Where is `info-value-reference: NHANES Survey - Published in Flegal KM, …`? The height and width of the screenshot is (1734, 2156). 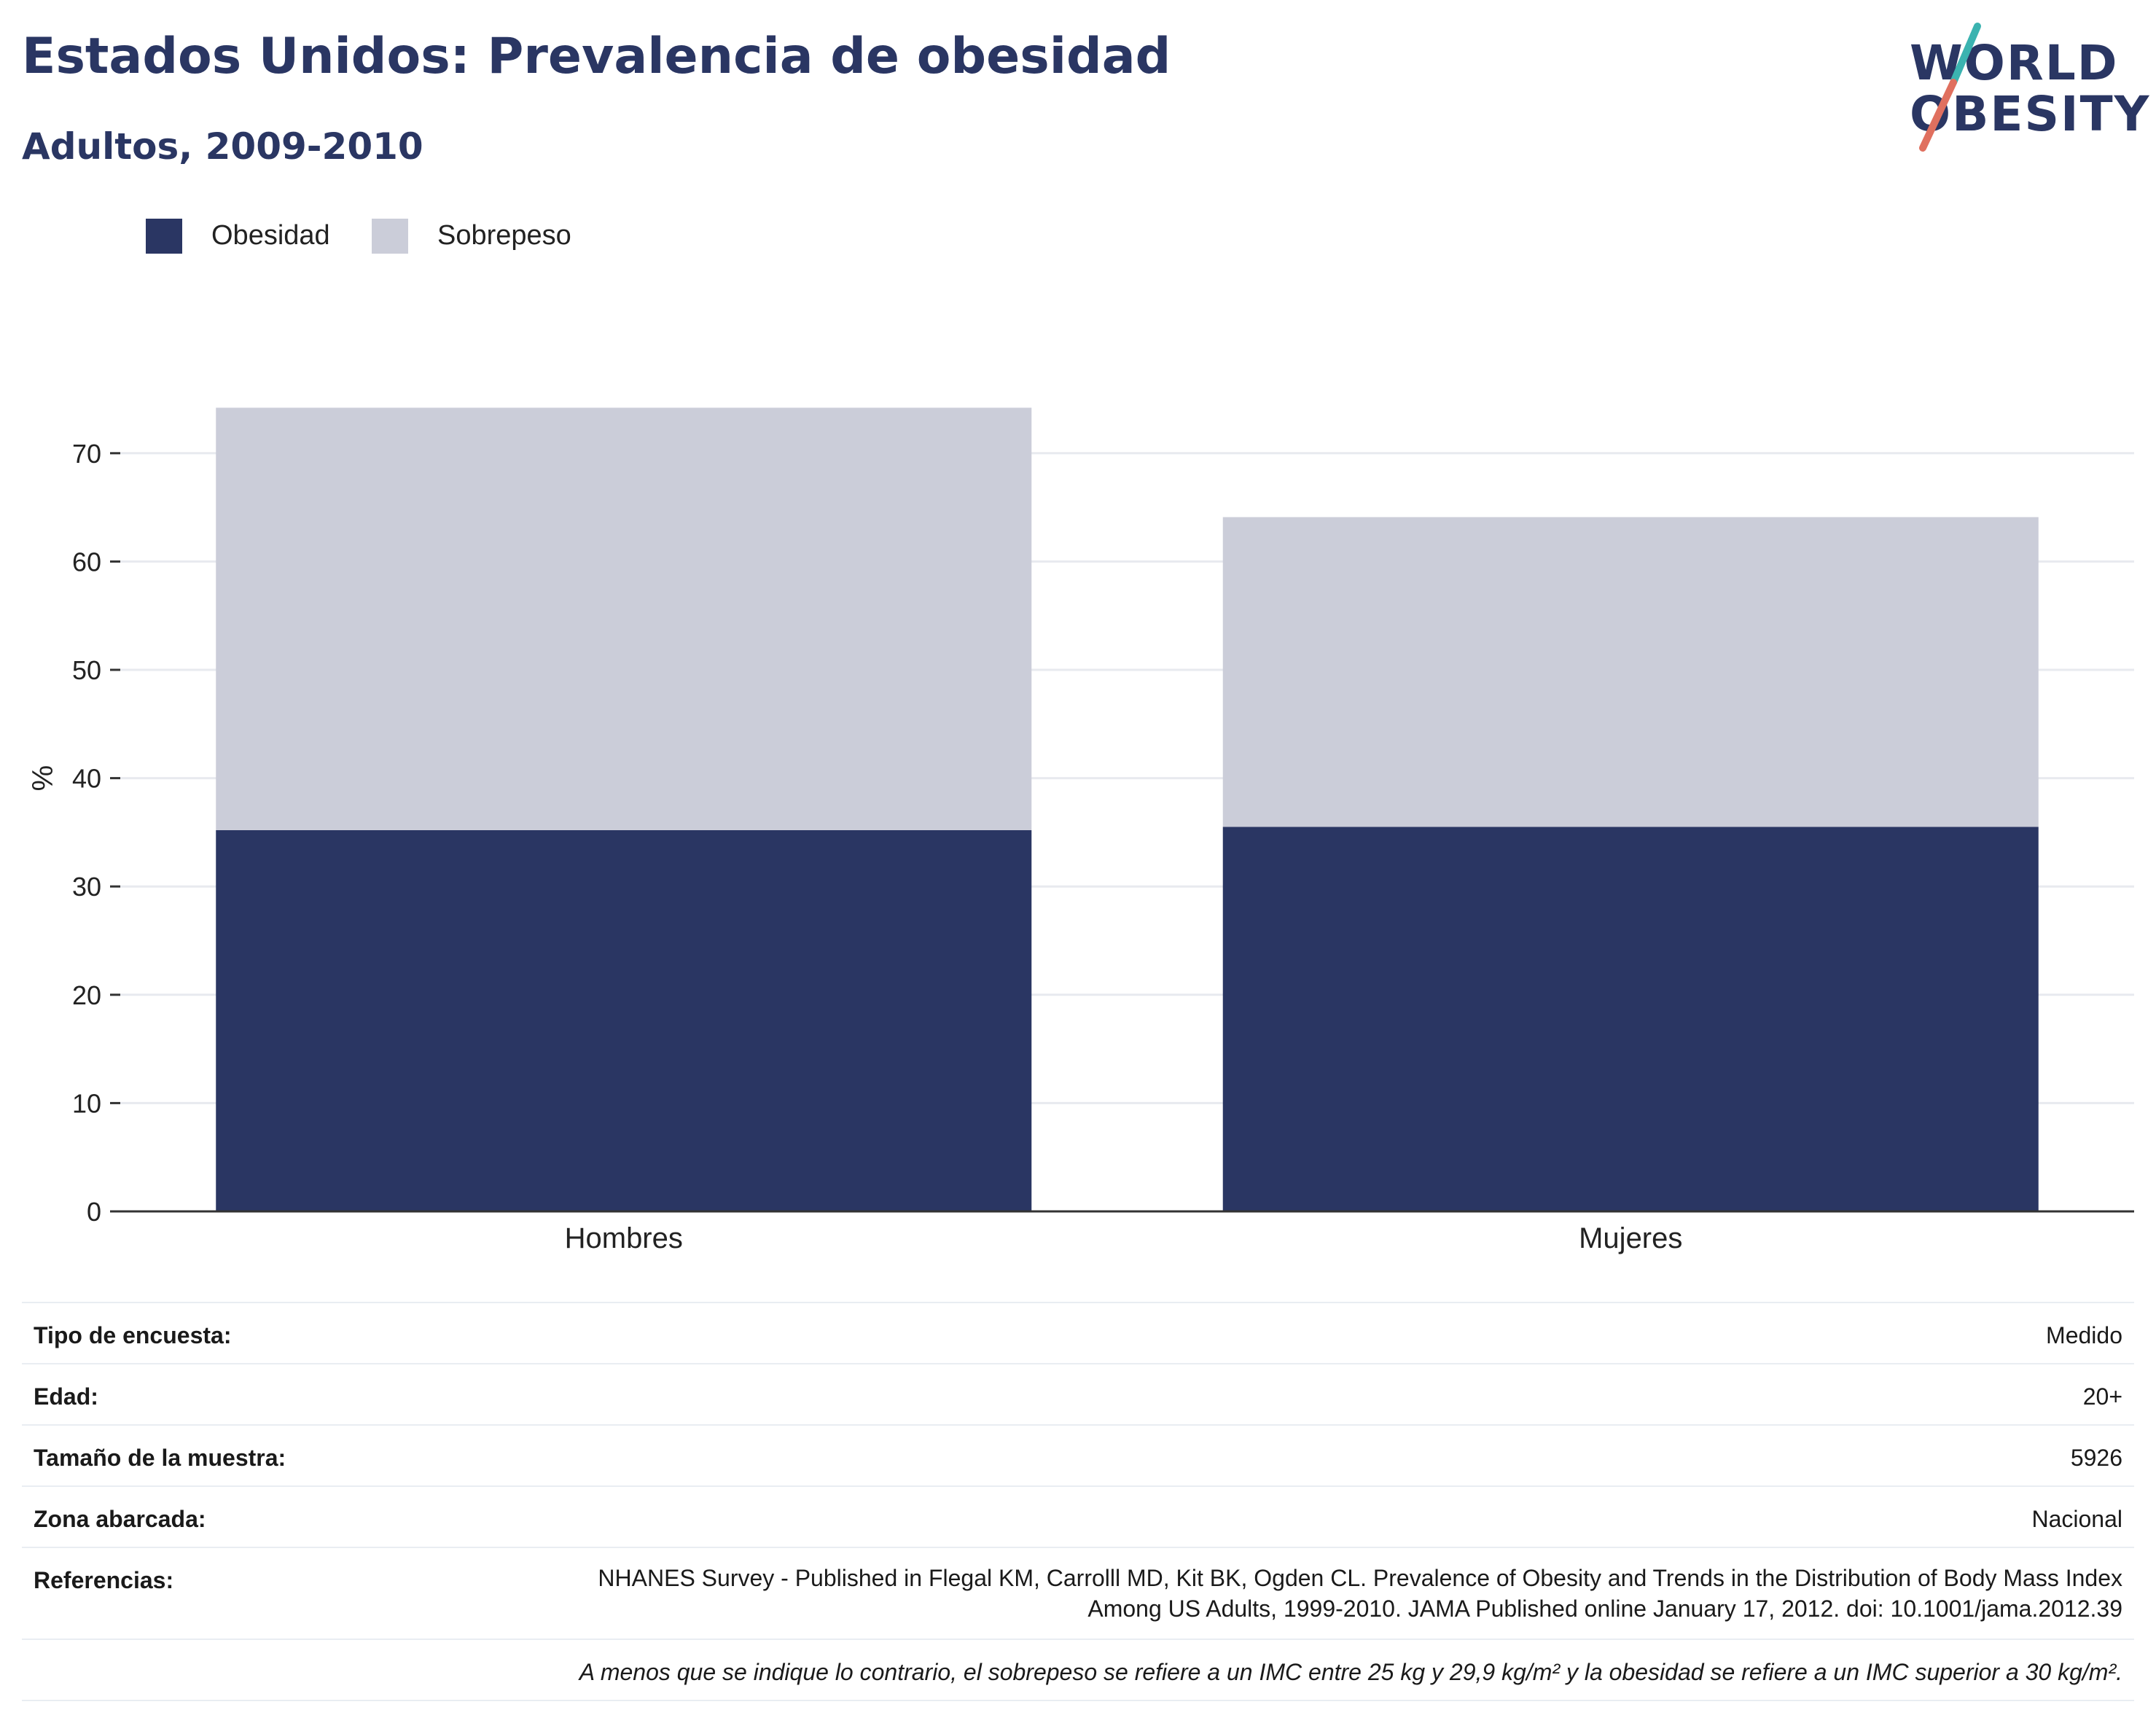 info-value-reference: NHANES Survey - Published in Flegal KM, … is located at coordinates (1360, 1593).